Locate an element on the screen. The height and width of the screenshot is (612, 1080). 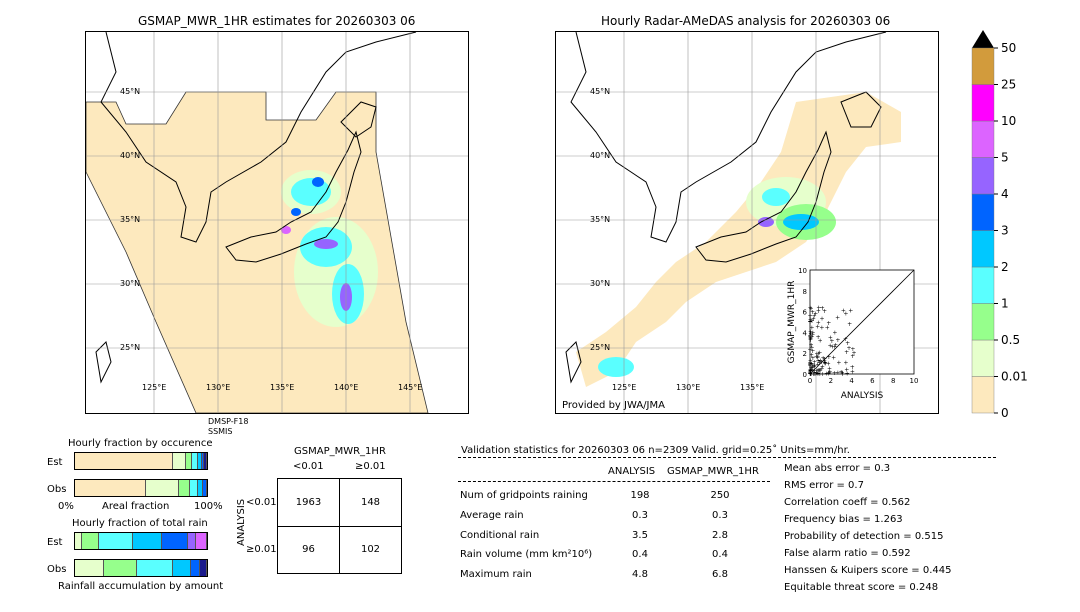
coastline is located at coordinates (728, 137).